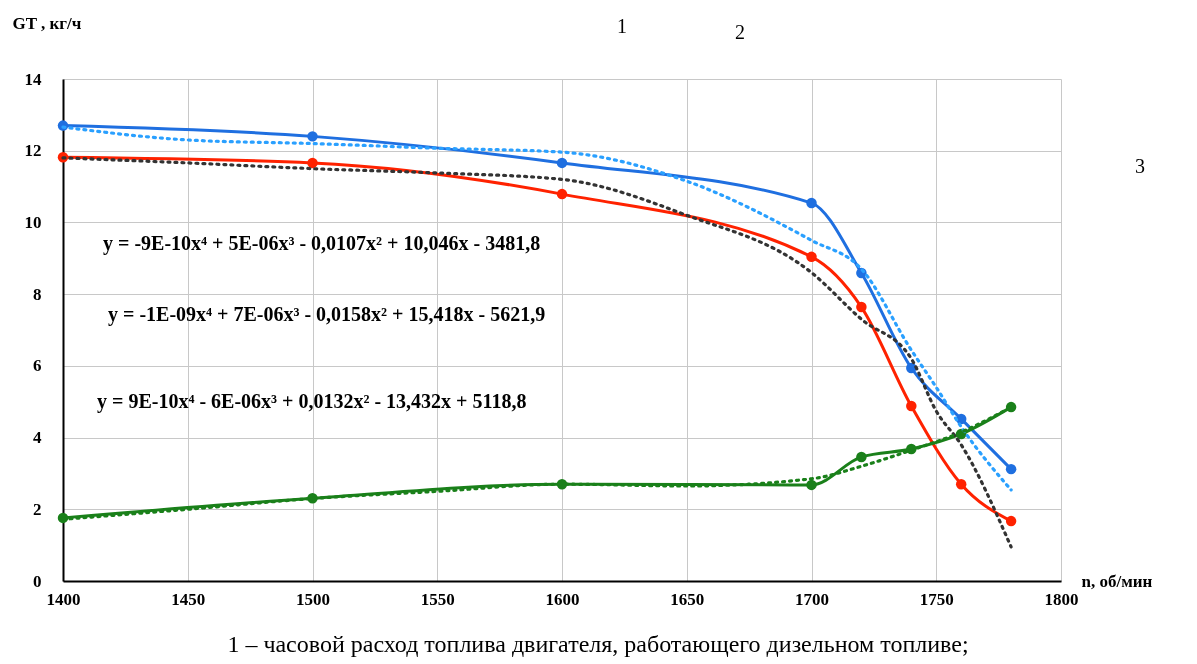 The image size is (1197, 664). What do you see at coordinates (33, 222) in the screenshot?
I see `y-tick-label: 10` at bounding box center [33, 222].